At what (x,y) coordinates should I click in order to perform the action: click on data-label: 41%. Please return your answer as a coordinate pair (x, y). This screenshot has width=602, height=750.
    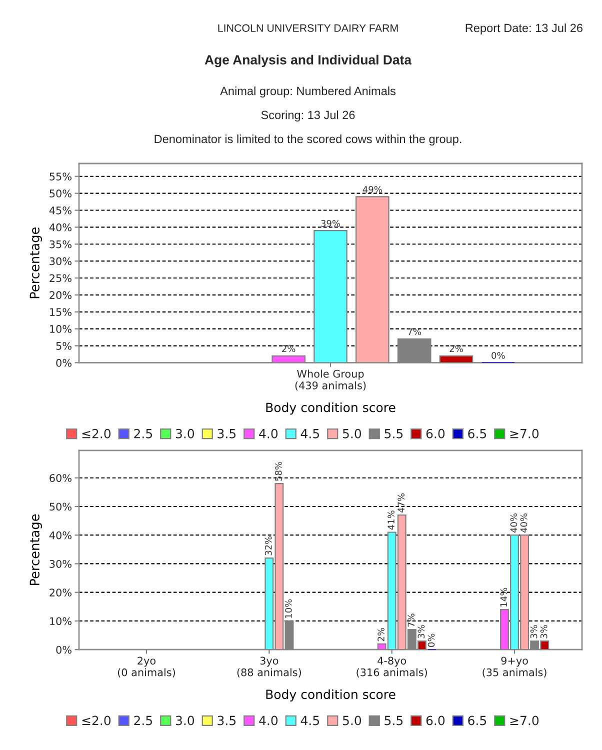
    Looking at the image, I should click on (391, 520).